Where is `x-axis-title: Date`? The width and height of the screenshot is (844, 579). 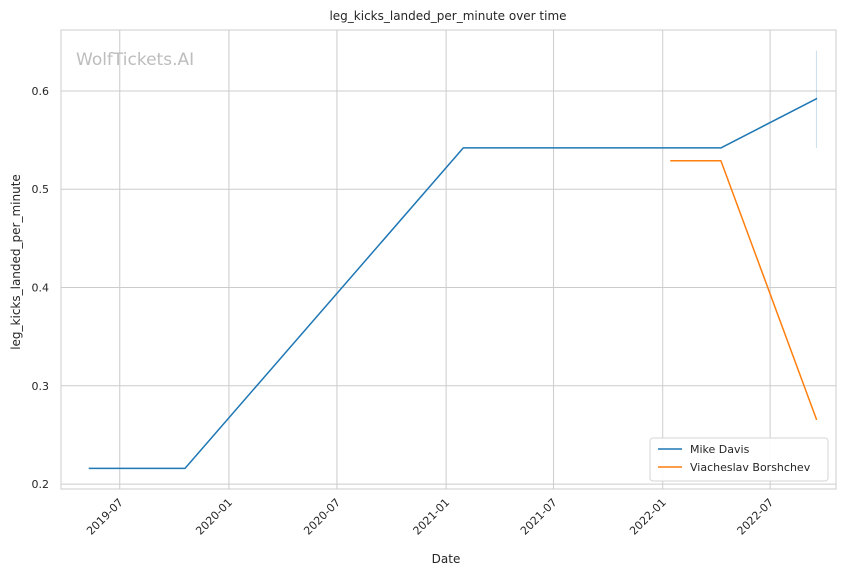
x-axis-title: Date is located at coordinates (446, 559).